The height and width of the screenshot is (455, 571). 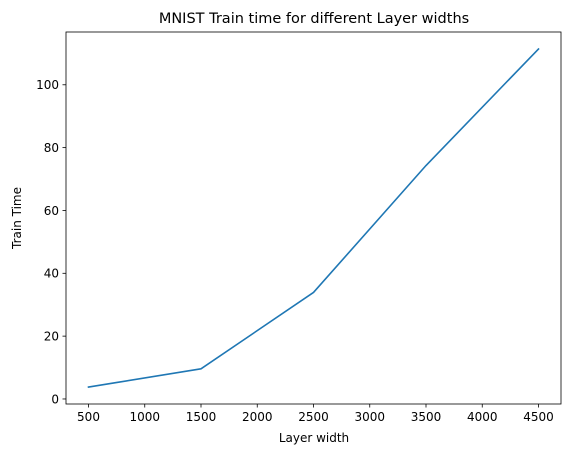 What do you see at coordinates (51, 336) in the screenshot?
I see `y-tick-label: 20` at bounding box center [51, 336].